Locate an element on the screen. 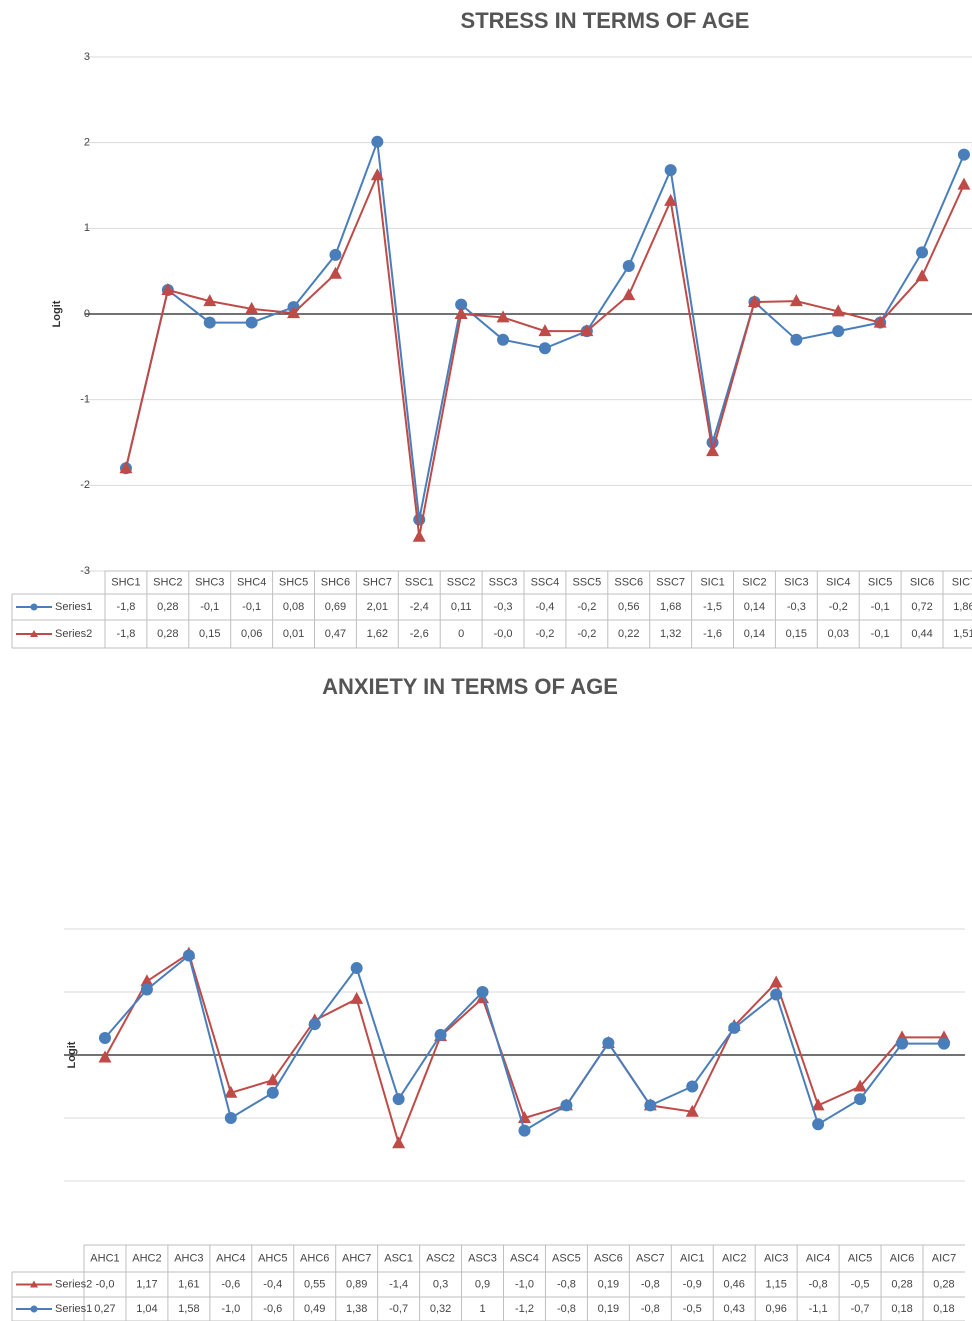  table-value: -0,0 is located at coordinates (104, 1284).